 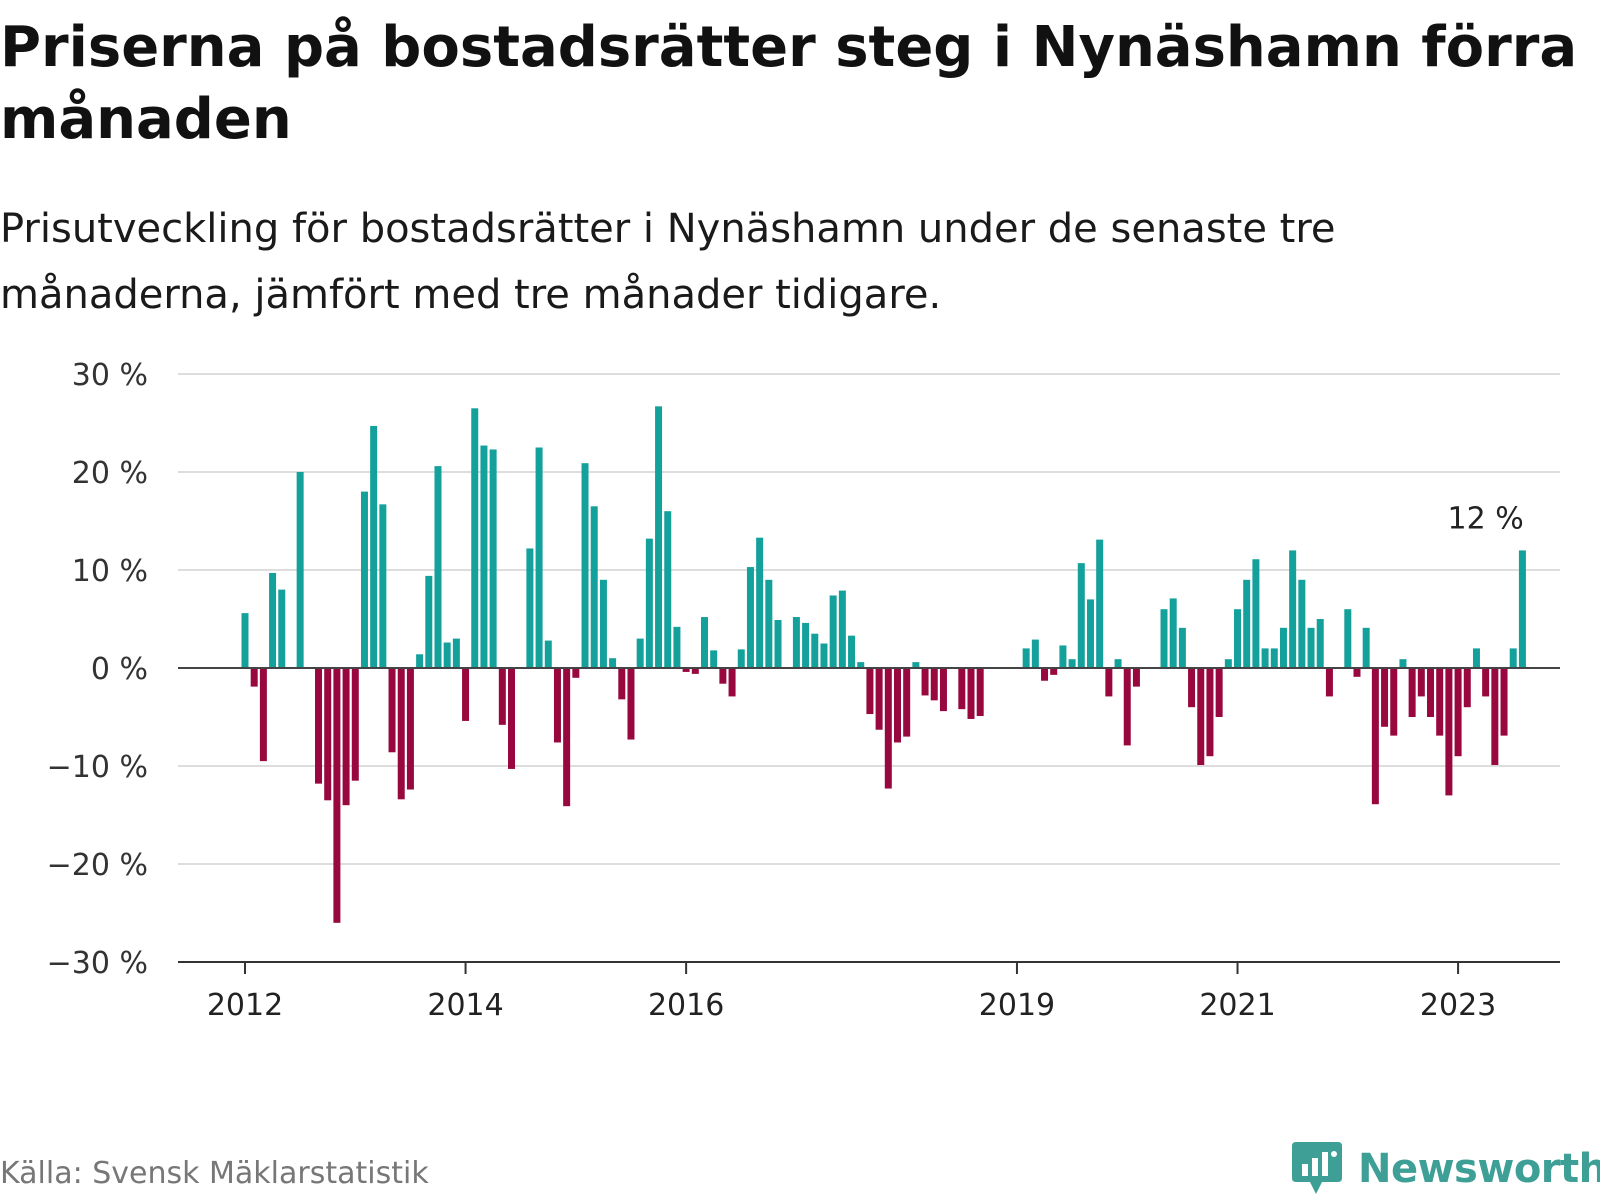 What do you see at coordinates (1458, 1005) in the screenshot?
I see `x-tick-label: 2023` at bounding box center [1458, 1005].